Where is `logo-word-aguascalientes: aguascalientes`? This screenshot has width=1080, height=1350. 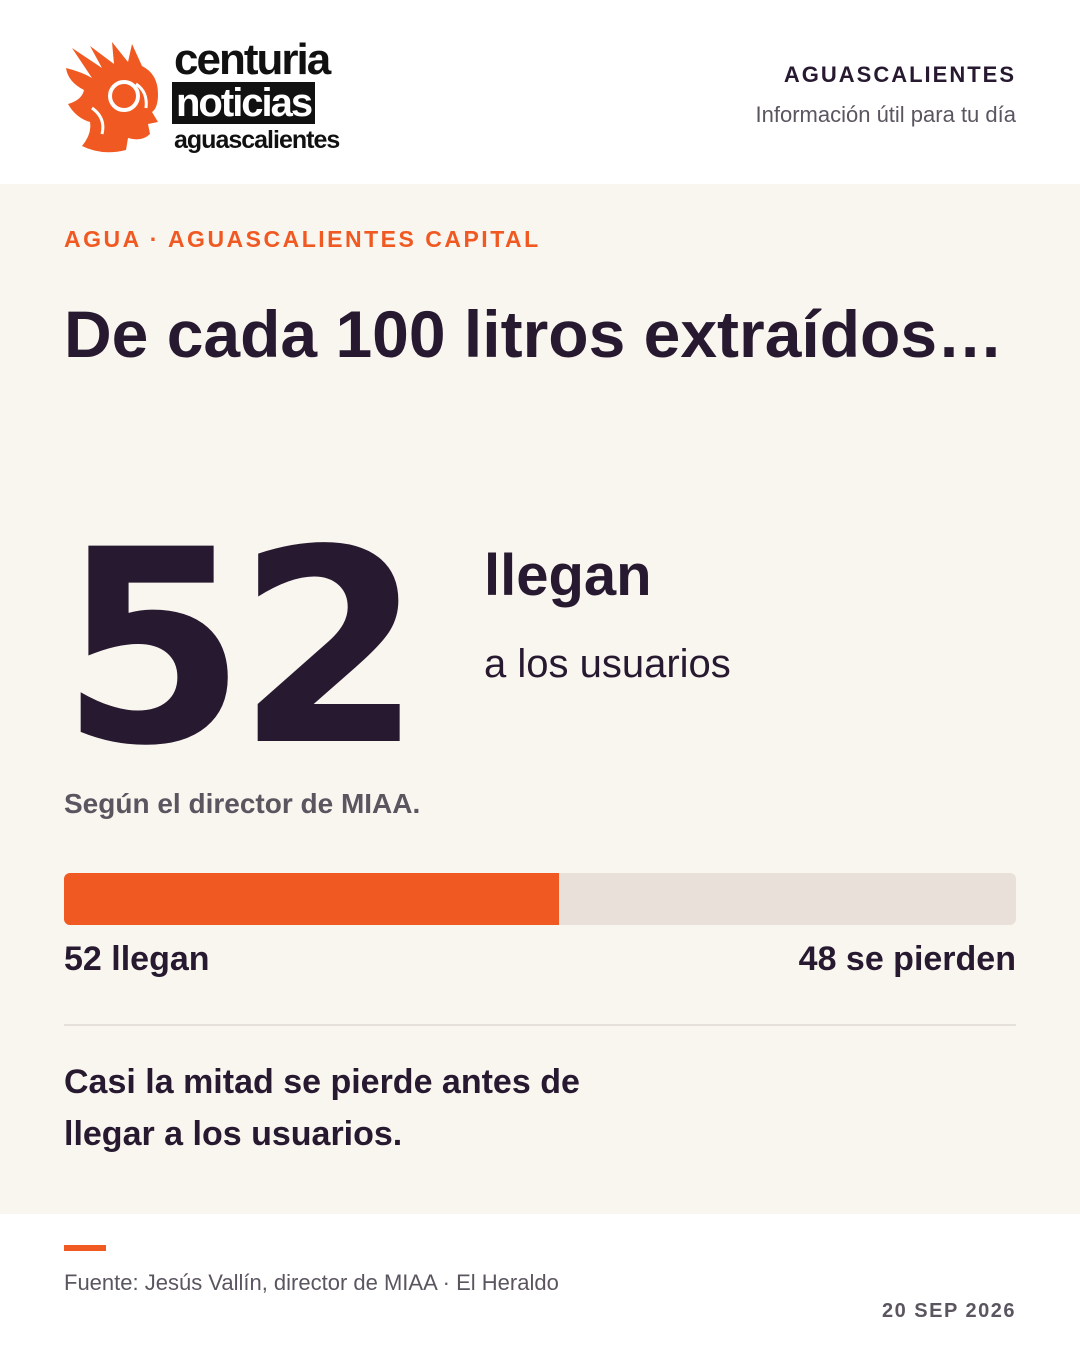
logo-word-aguascalientes: aguascalientes is located at coordinates (257, 140).